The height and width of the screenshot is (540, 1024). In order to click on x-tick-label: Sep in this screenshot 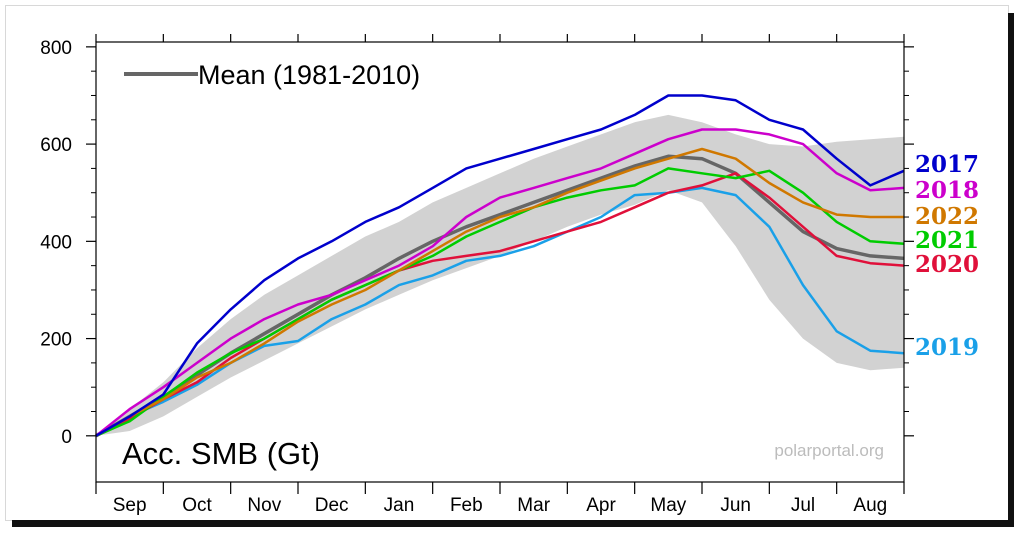, I will do `click(130, 505)`.